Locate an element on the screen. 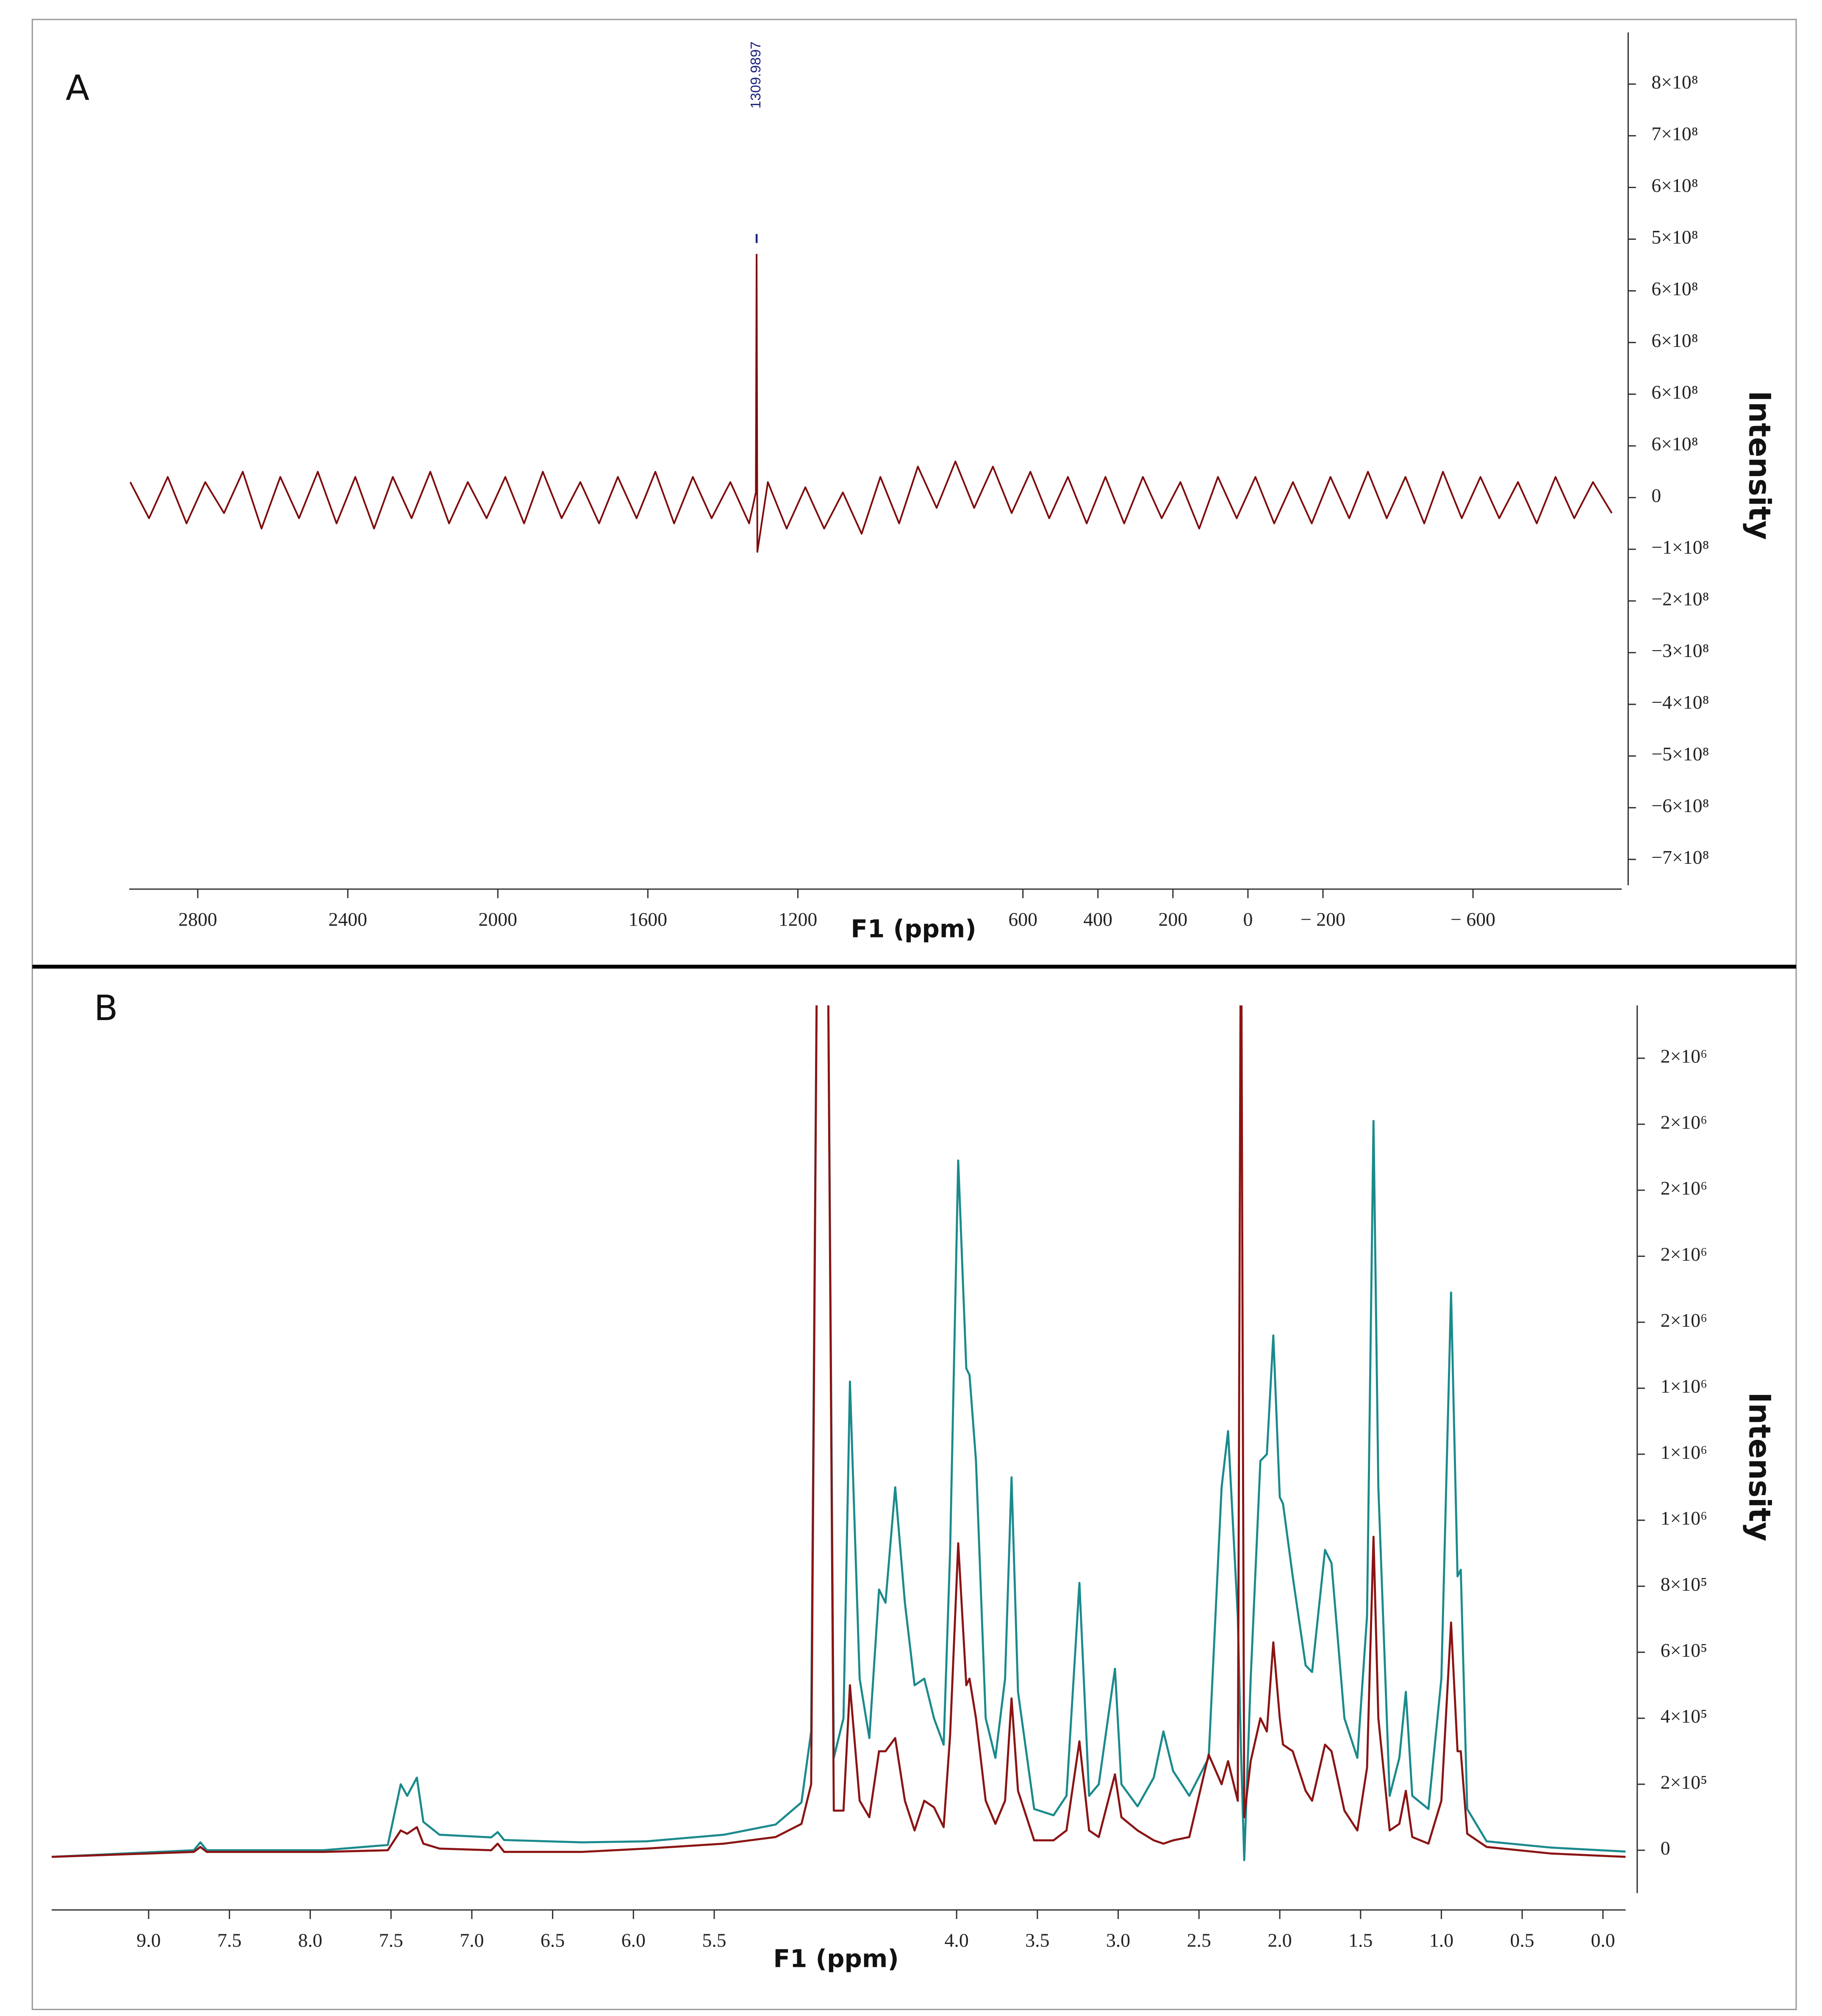 The image size is (1822, 2016). y-tick-label: 5×10⁸ is located at coordinates (1674, 237).